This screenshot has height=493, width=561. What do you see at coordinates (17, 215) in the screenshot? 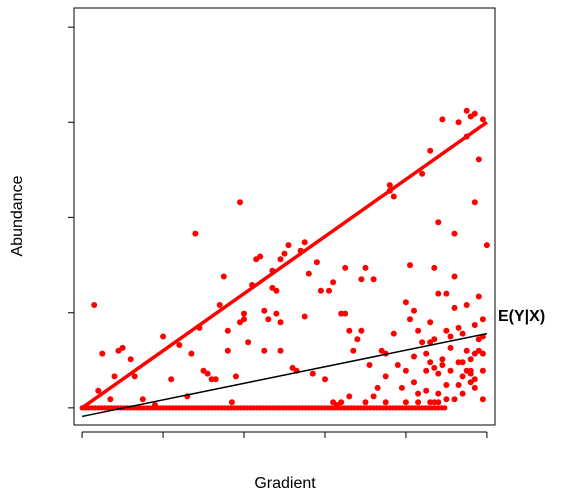
I see `y-axis-title: Abundance` at bounding box center [17, 215].